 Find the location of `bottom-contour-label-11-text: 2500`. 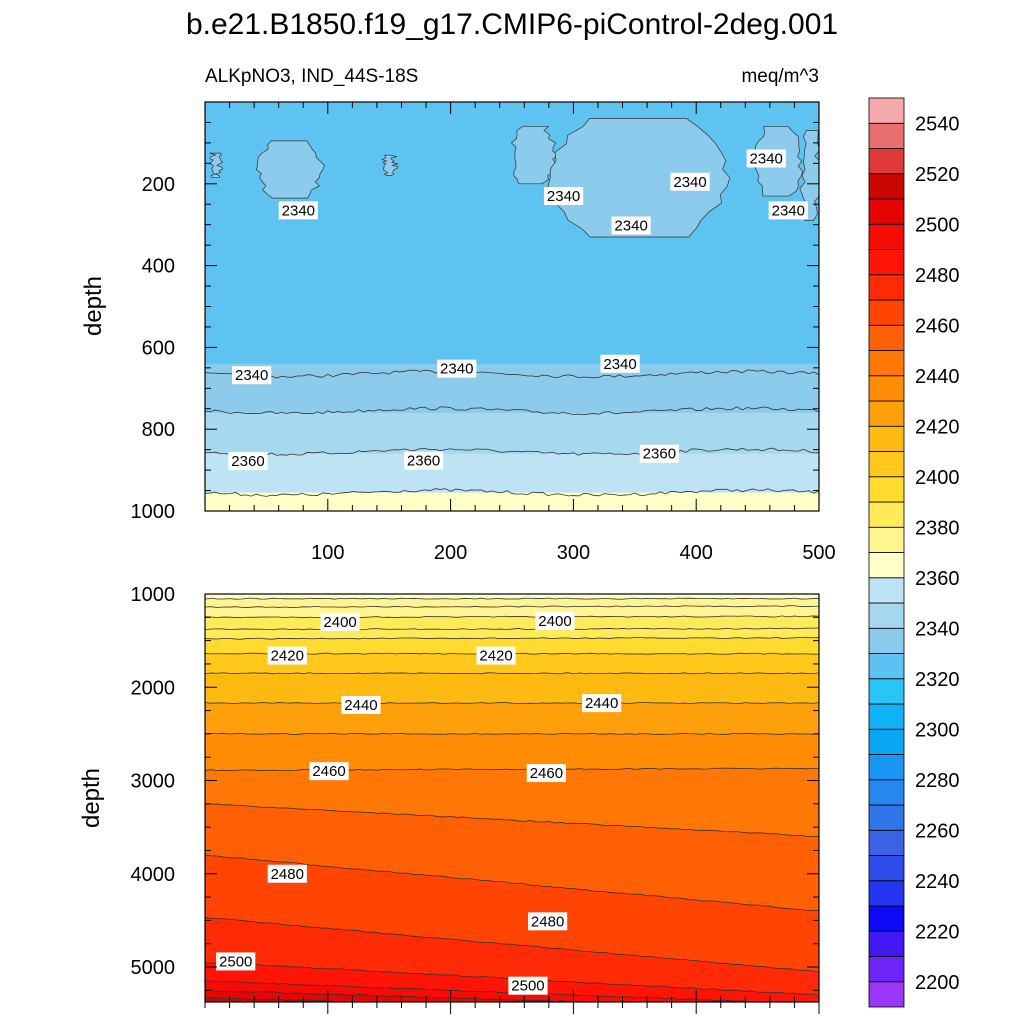

bottom-contour-label-11-text: 2500 is located at coordinates (527, 986).